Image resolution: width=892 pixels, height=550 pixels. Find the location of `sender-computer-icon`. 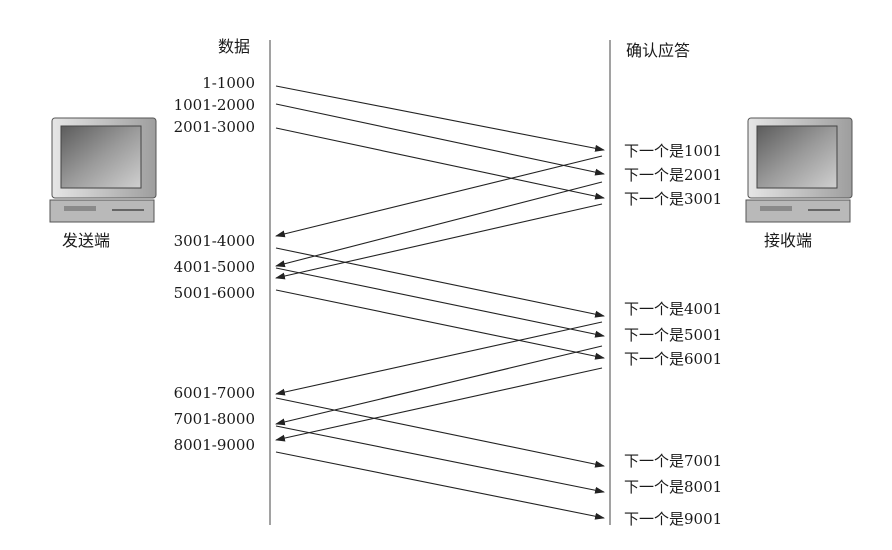

sender-computer-icon is located at coordinates (103, 170).